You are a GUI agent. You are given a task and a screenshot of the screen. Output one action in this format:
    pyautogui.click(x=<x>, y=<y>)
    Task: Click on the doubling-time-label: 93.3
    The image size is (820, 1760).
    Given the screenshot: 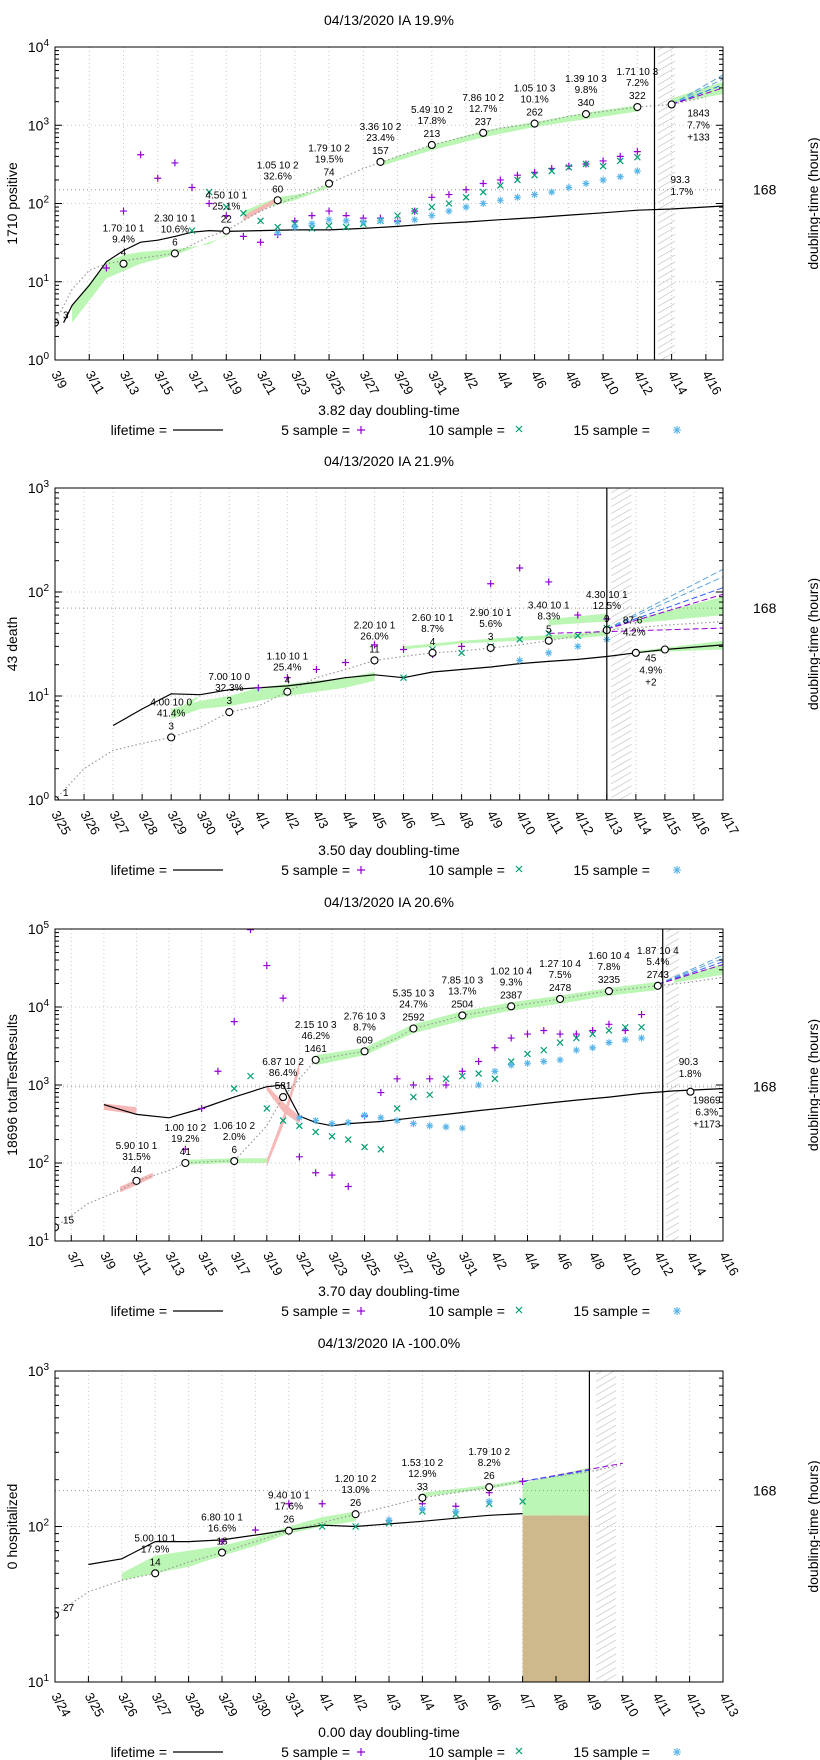 What is the action you would take?
    pyautogui.click(x=680, y=180)
    